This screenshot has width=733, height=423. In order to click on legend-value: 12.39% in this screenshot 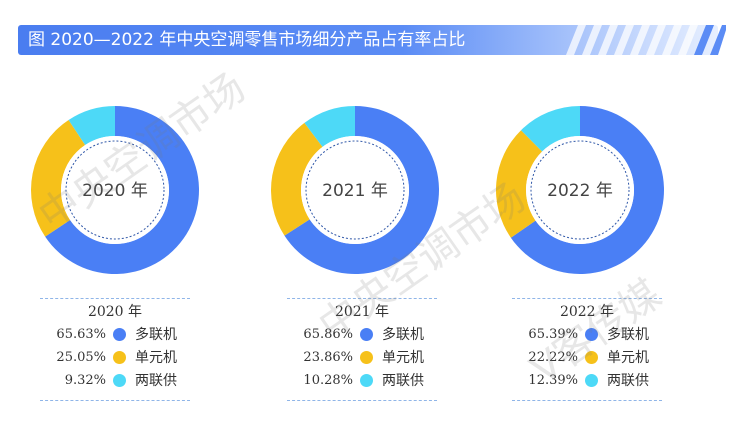, I will do `click(553, 380)`.